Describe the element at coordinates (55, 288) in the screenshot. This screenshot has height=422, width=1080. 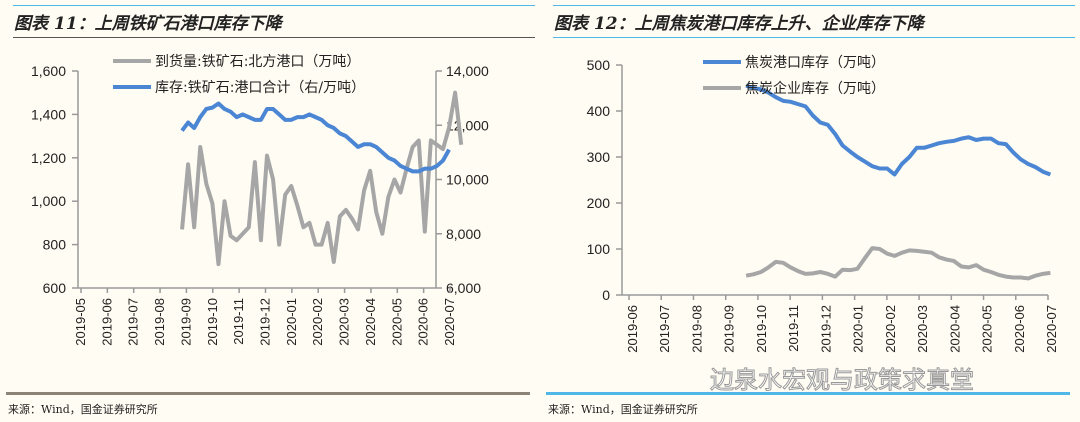
I see `y-tick-label: 600` at that location.